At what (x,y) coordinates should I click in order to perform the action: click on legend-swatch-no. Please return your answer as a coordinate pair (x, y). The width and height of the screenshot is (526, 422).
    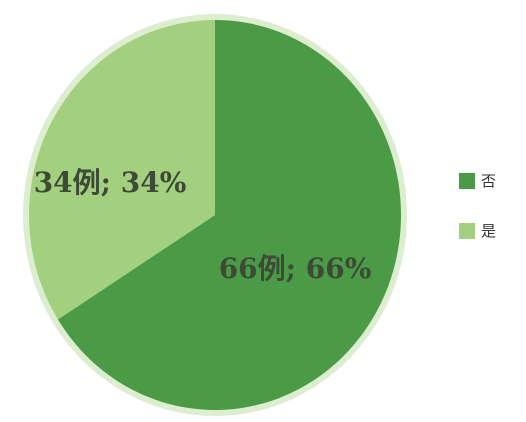
    Looking at the image, I should click on (467, 181).